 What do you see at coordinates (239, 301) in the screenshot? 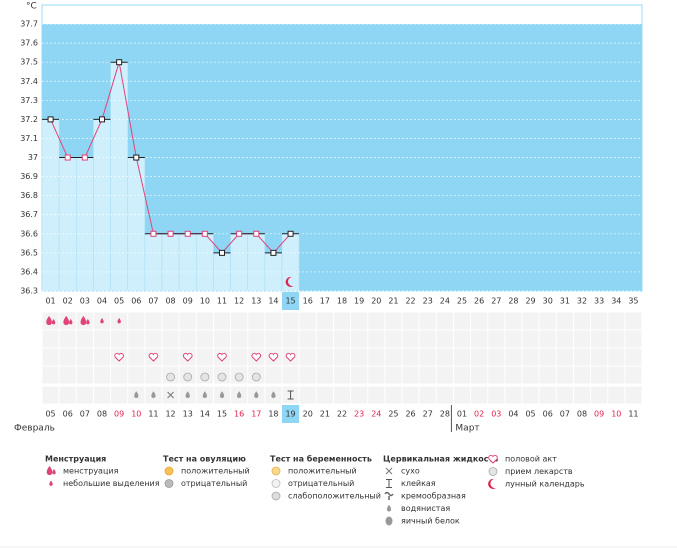
I see `x-tick-label: 12` at bounding box center [239, 301].